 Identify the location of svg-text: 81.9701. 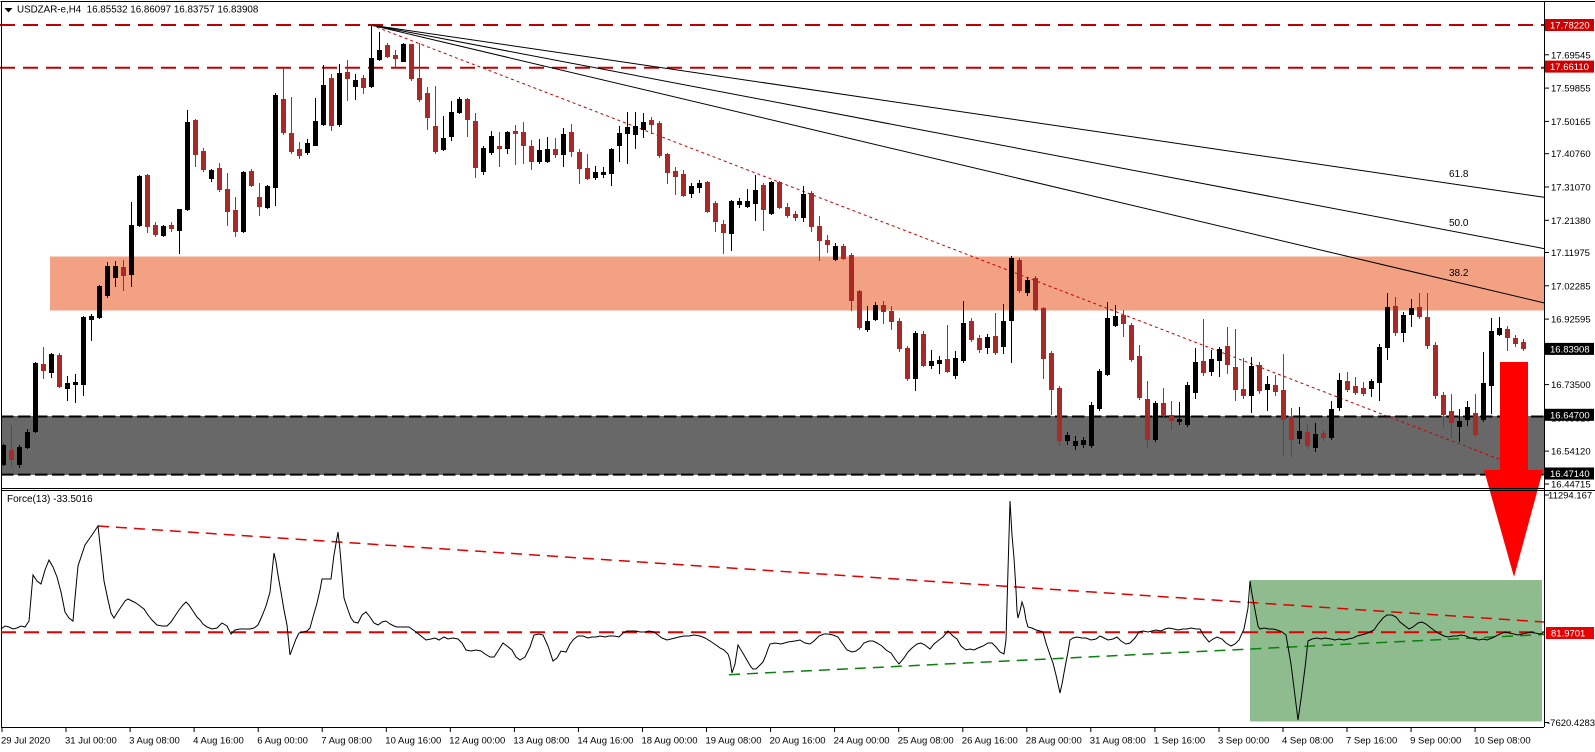
(1568, 634).